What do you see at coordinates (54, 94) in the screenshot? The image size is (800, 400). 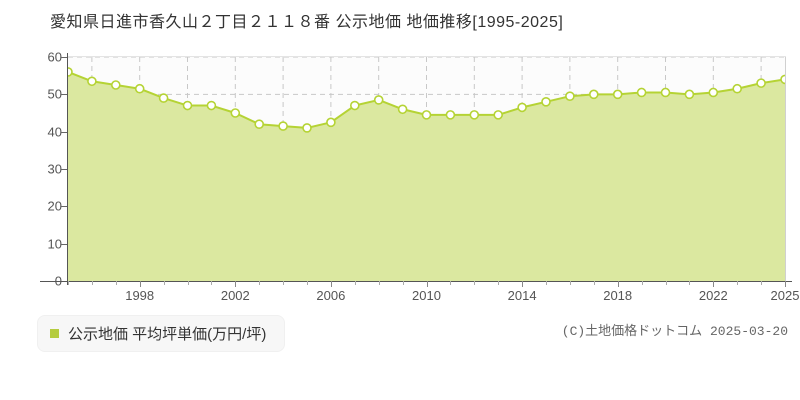 I see `y-axis-tick-label: 50` at bounding box center [54, 94].